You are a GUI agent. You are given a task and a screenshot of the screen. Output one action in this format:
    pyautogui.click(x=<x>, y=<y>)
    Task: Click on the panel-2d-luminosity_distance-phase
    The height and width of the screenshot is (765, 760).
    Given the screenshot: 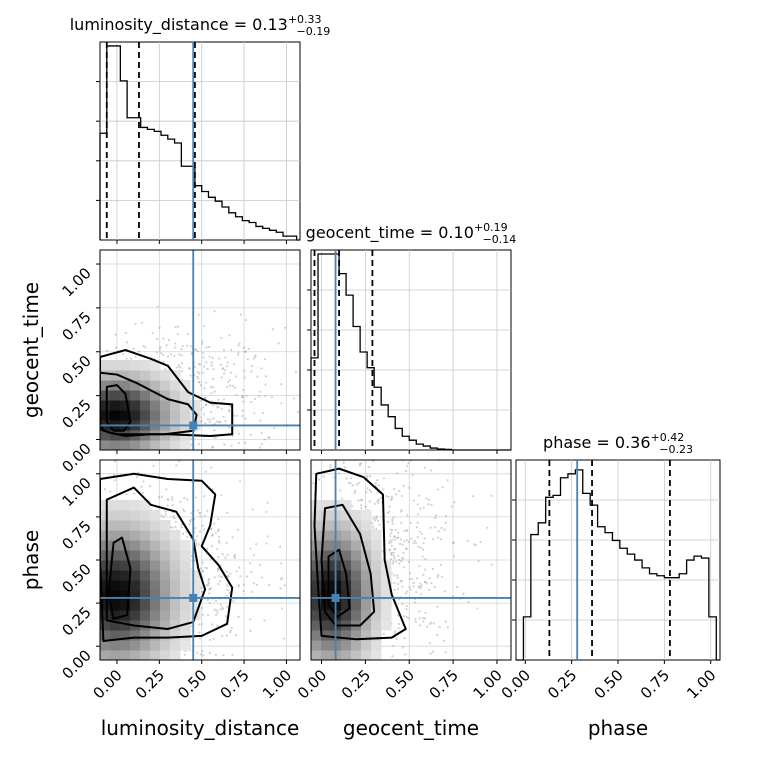 What is the action you would take?
    pyautogui.click(x=176, y=574)
    